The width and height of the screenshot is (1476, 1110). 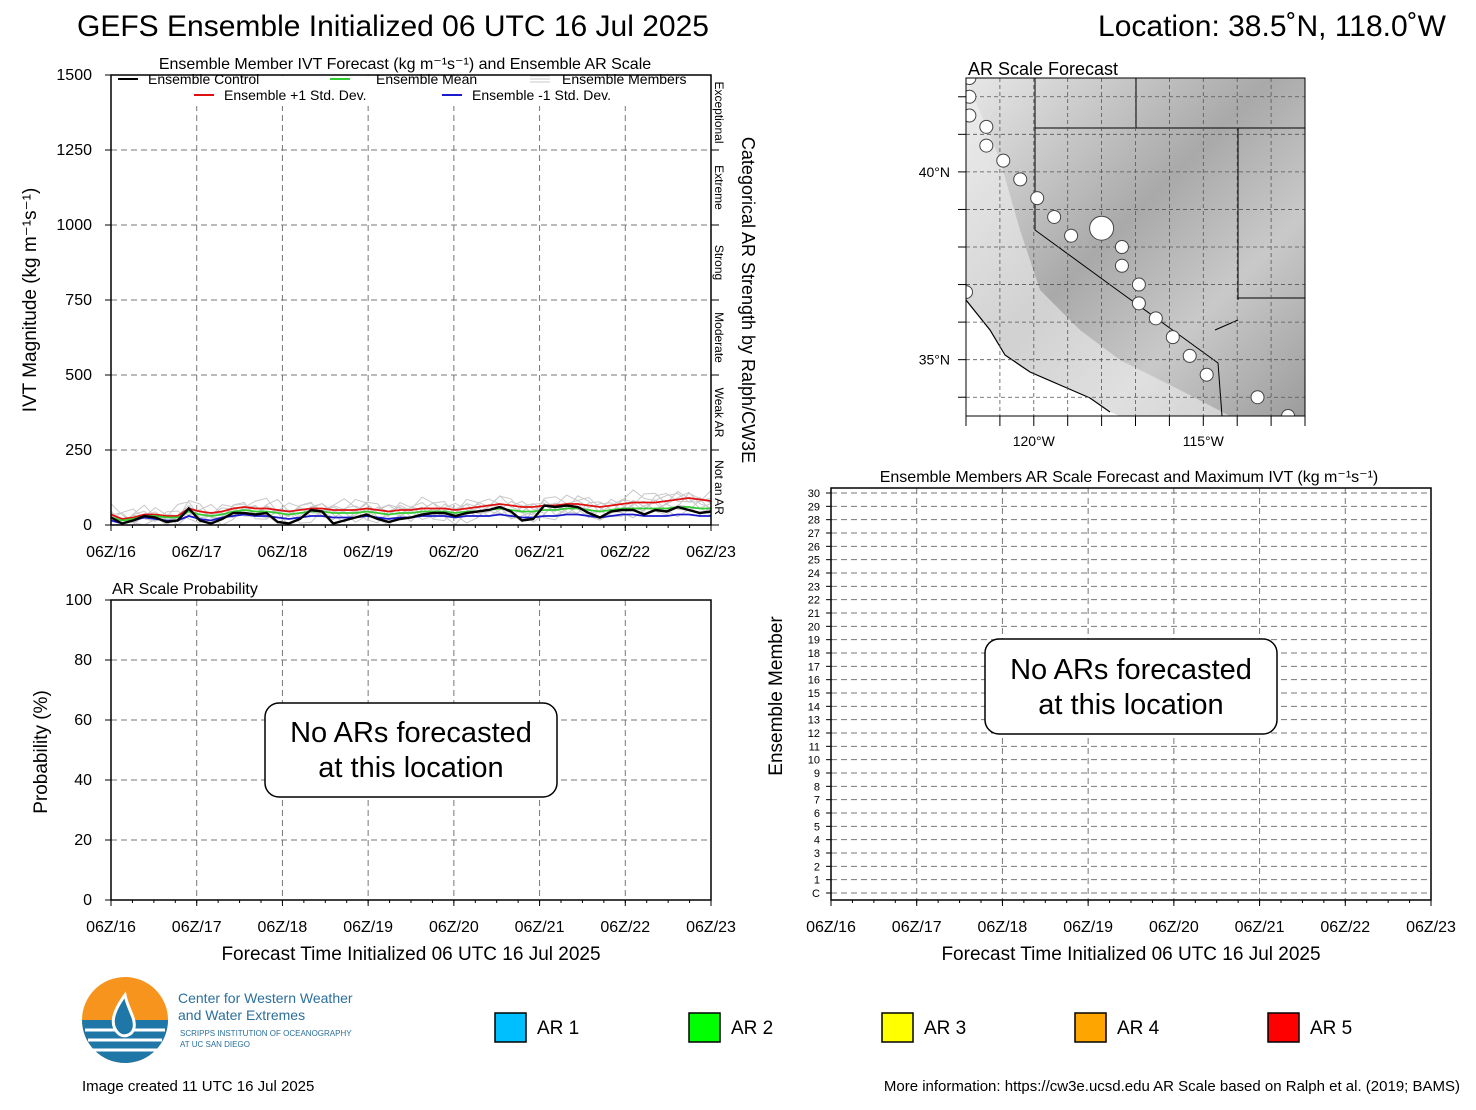 I want to click on members-ytick-label: 13, so click(x=814, y=721).